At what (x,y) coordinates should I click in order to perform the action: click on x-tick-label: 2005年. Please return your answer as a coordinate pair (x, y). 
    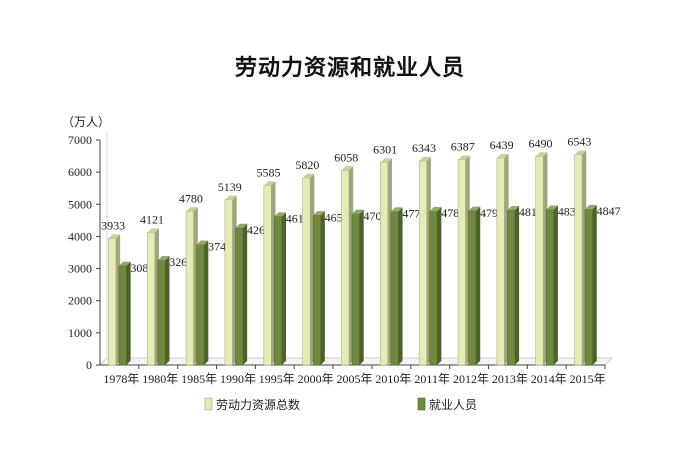
    Looking at the image, I should click on (354, 379).